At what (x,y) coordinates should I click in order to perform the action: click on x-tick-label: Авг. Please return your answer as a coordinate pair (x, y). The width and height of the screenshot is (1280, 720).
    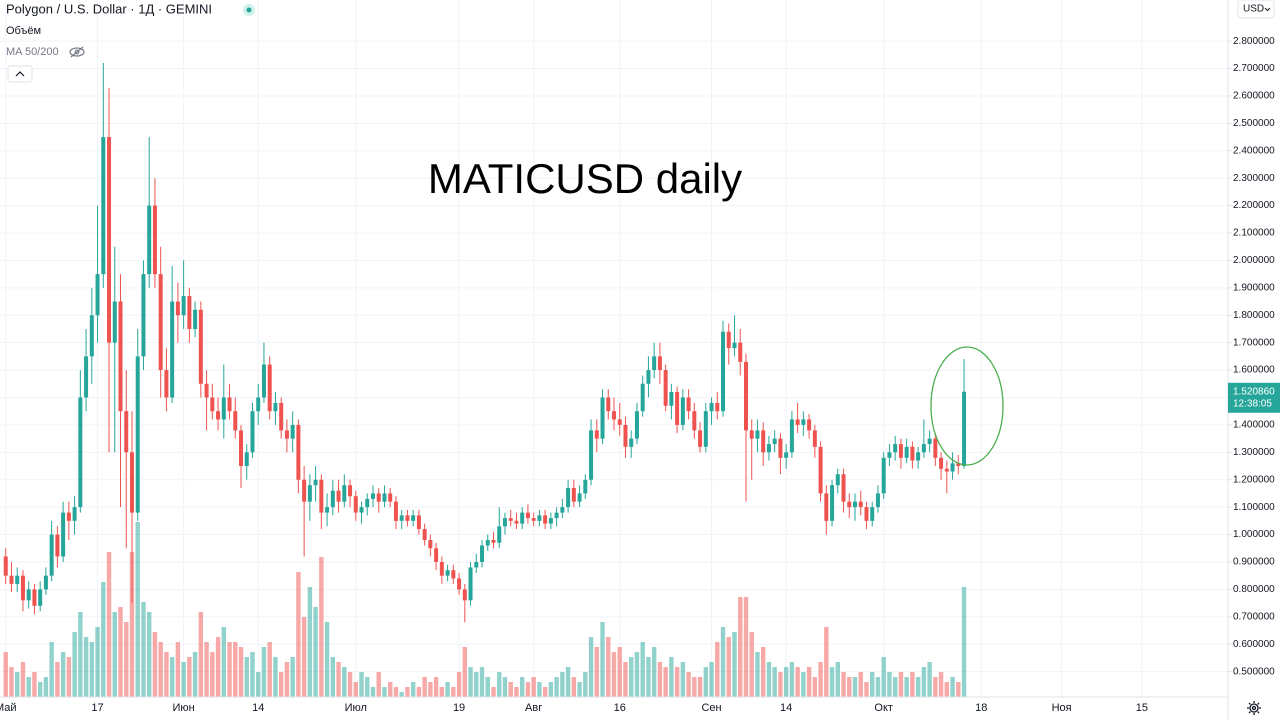
    Looking at the image, I should click on (533, 708).